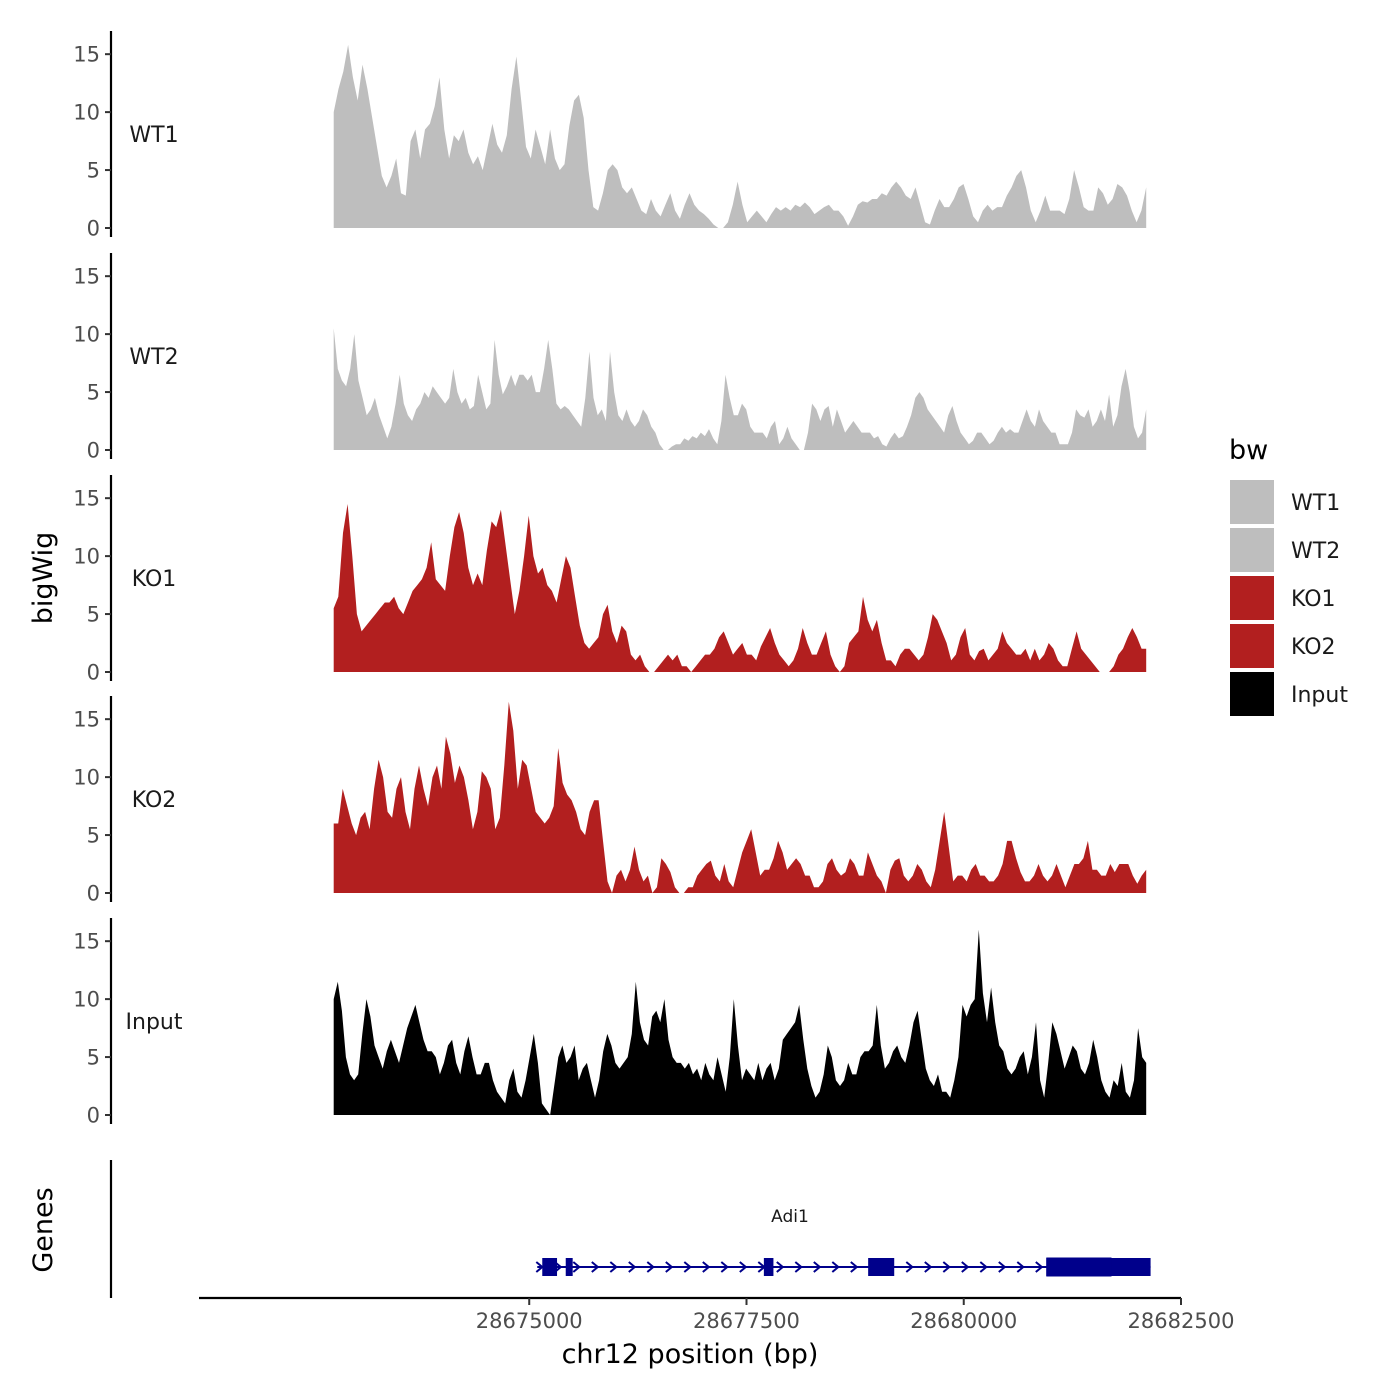 Image resolution: width=1400 pixels, height=1400 pixels. What do you see at coordinates (963, 1321) in the screenshot?
I see `x-tick-label: 28680000` at bounding box center [963, 1321].